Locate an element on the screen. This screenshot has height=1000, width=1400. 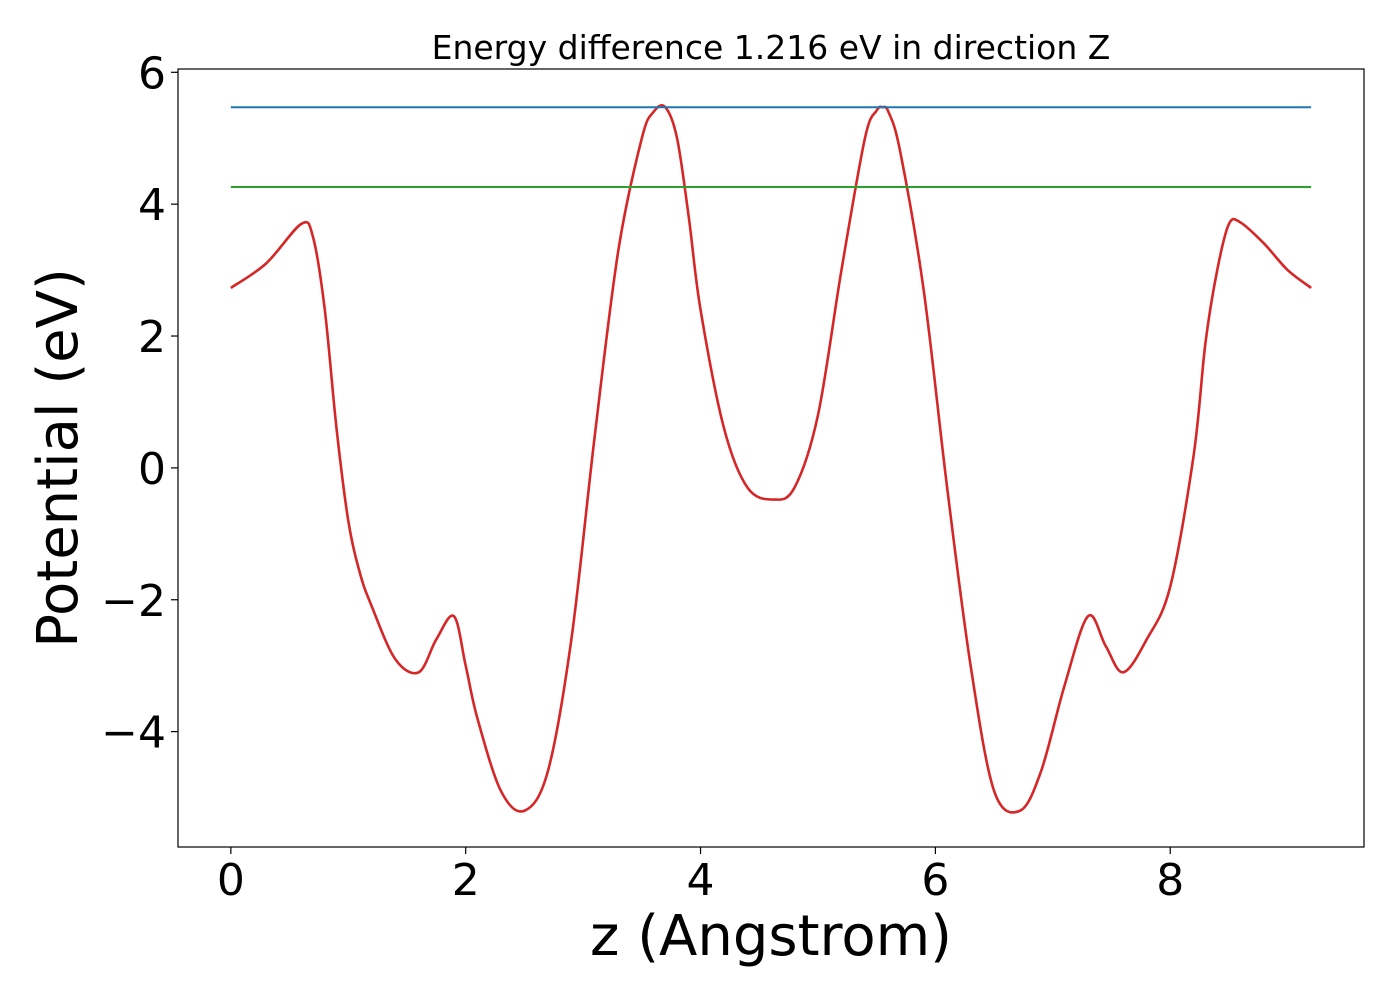
x-tick-label: 2 is located at coordinates (466, 880).